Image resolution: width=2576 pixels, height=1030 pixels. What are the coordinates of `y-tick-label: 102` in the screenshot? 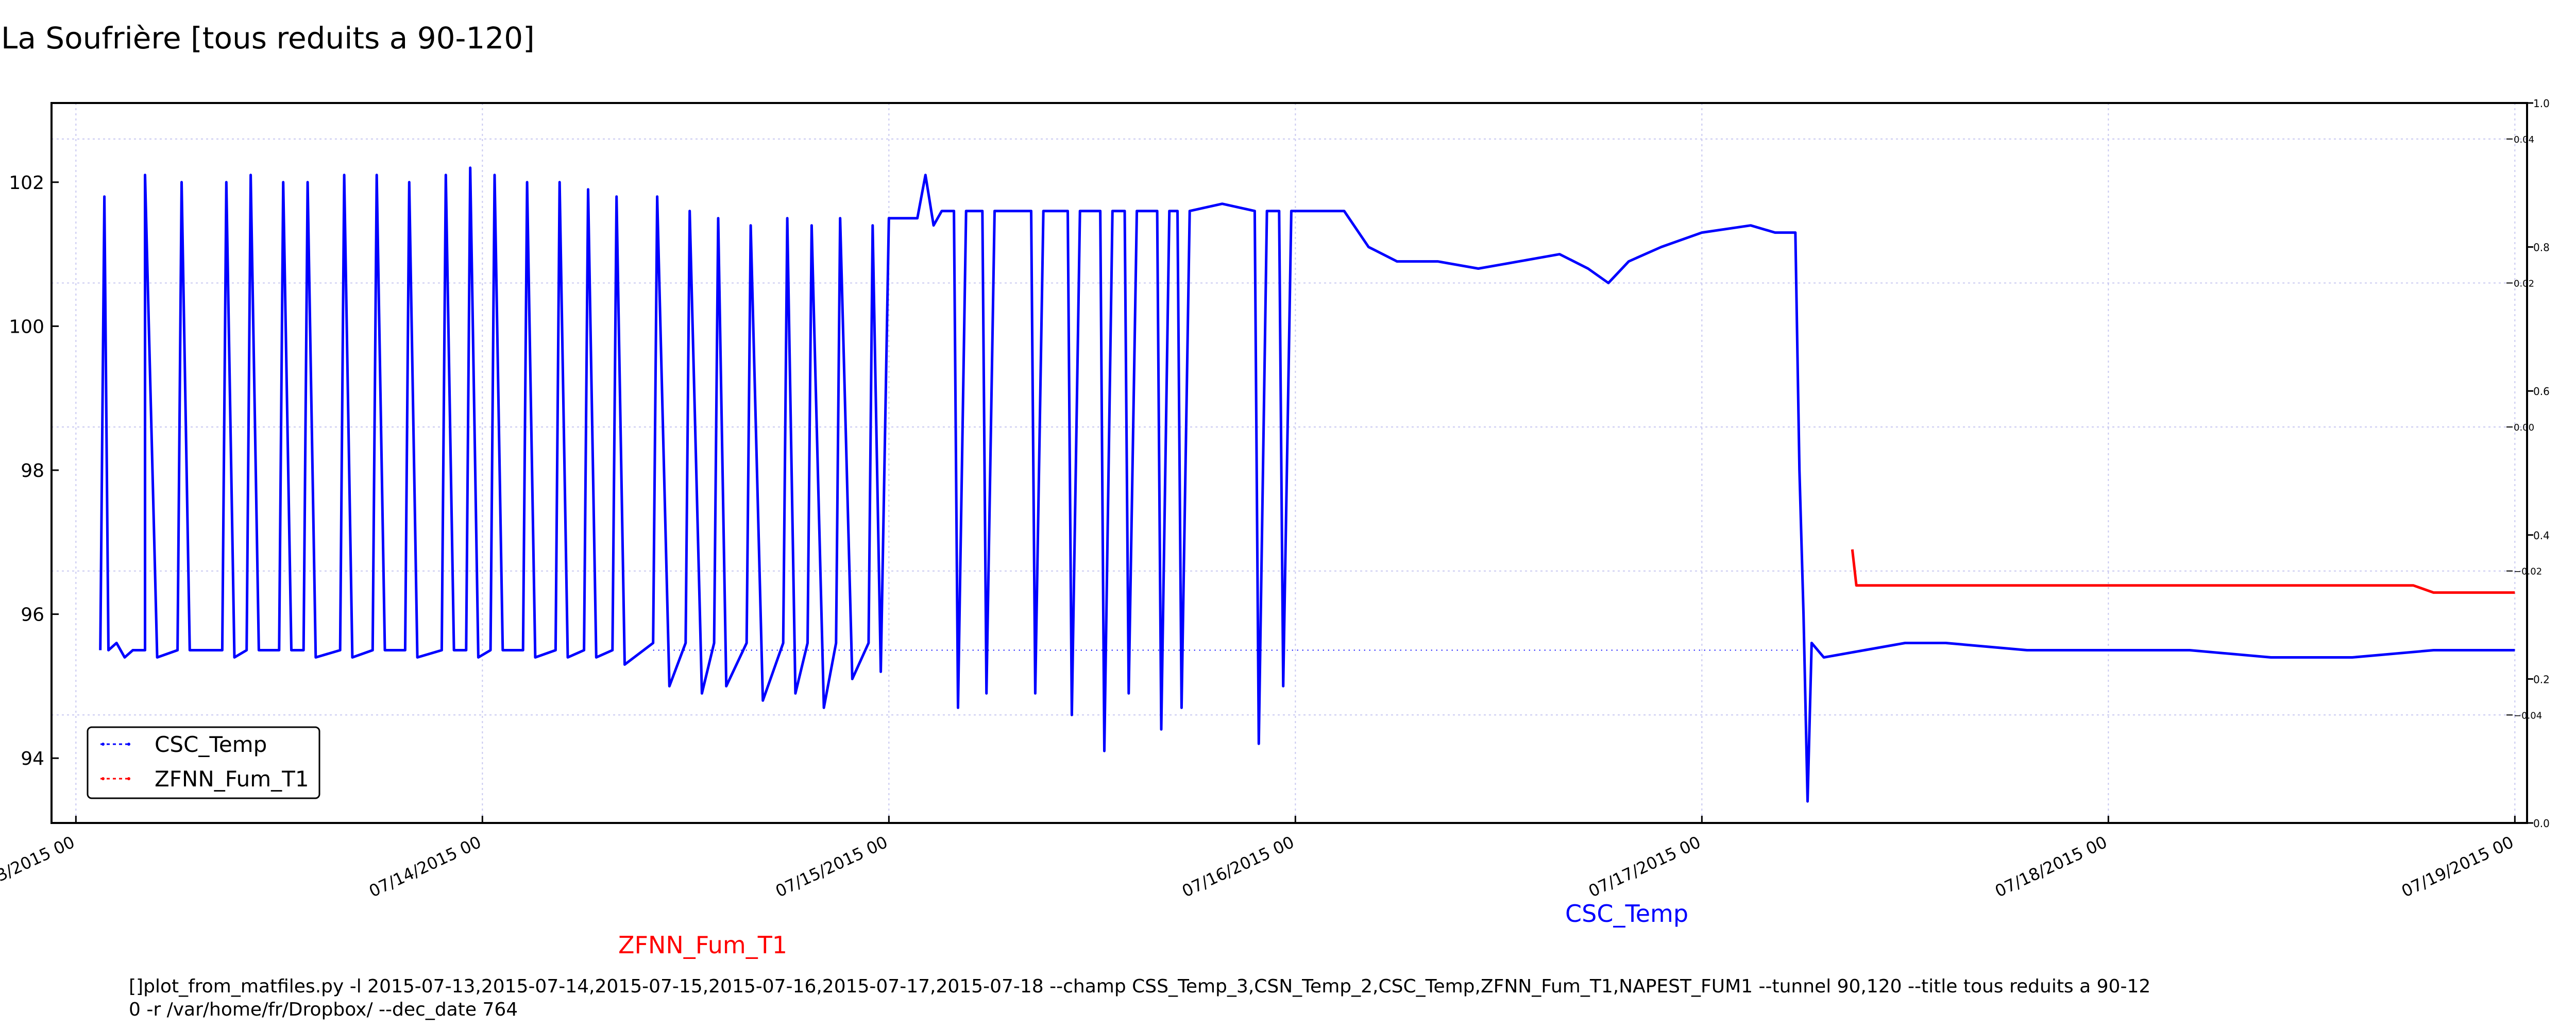 It's located at (26, 183).